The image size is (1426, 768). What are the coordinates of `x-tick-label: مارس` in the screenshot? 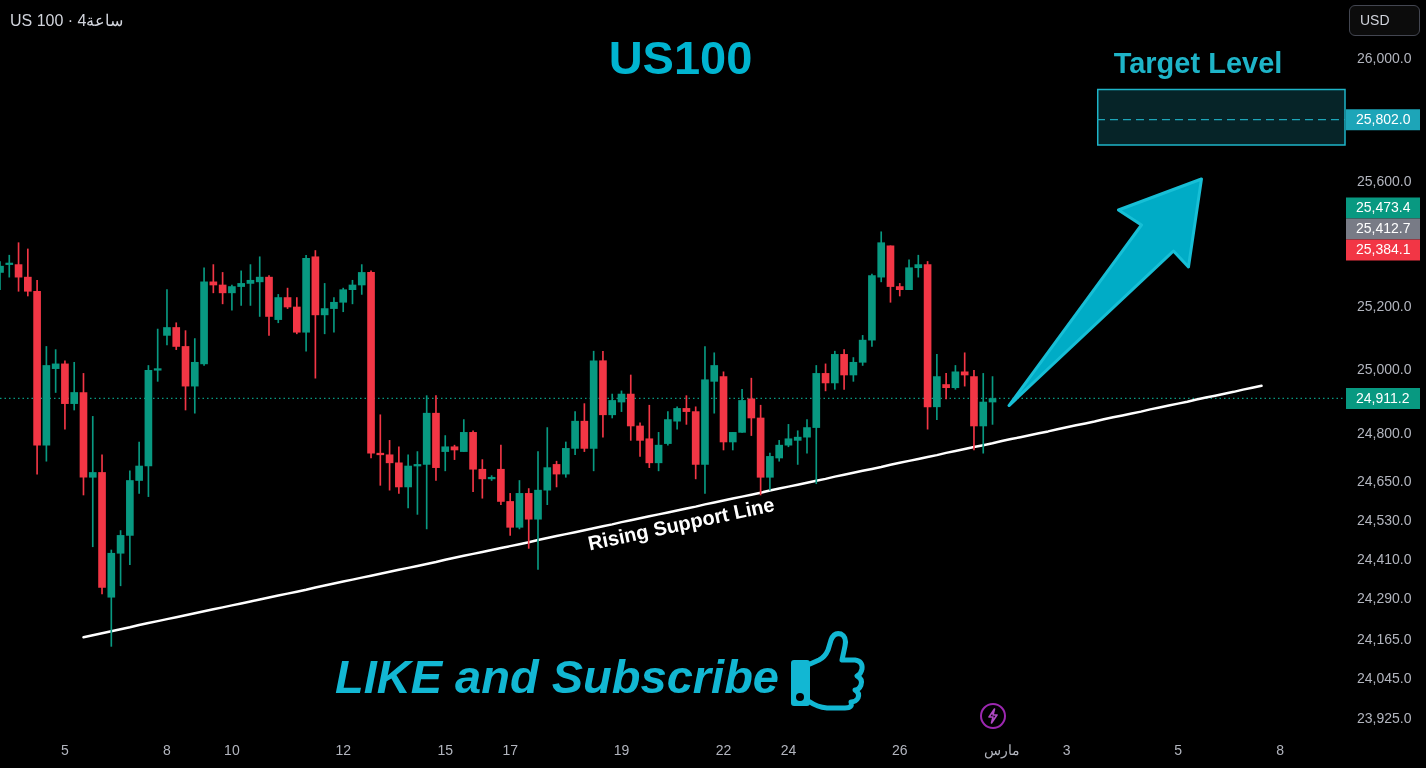 It's located at (1001, 751).